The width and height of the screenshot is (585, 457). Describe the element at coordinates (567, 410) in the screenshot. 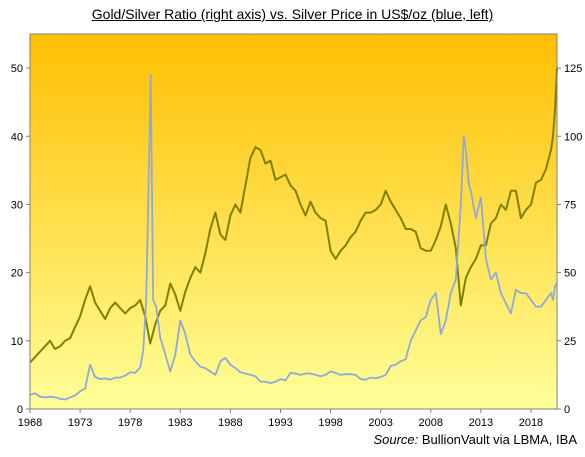

I see `y-right-tick-label: 0` at that location.